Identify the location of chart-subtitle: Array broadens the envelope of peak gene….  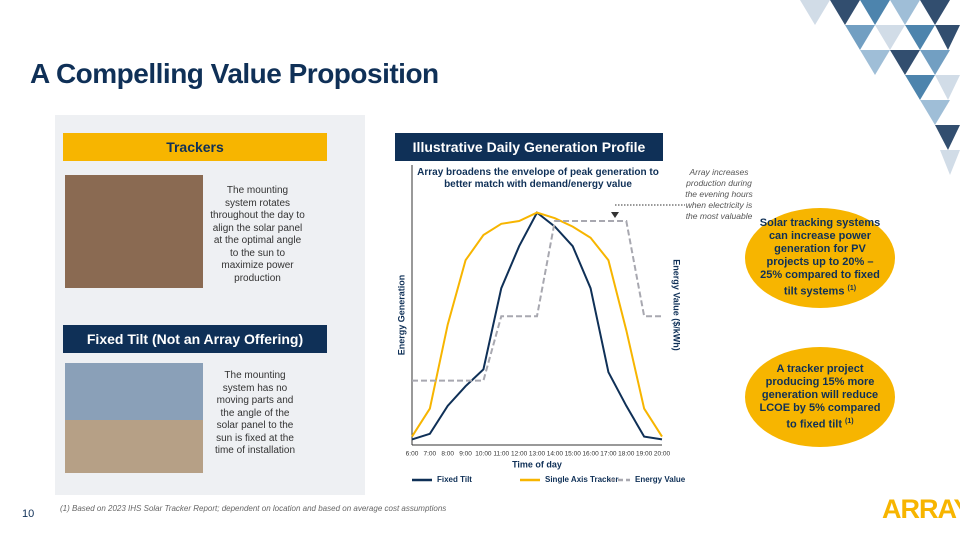
(538, 178).